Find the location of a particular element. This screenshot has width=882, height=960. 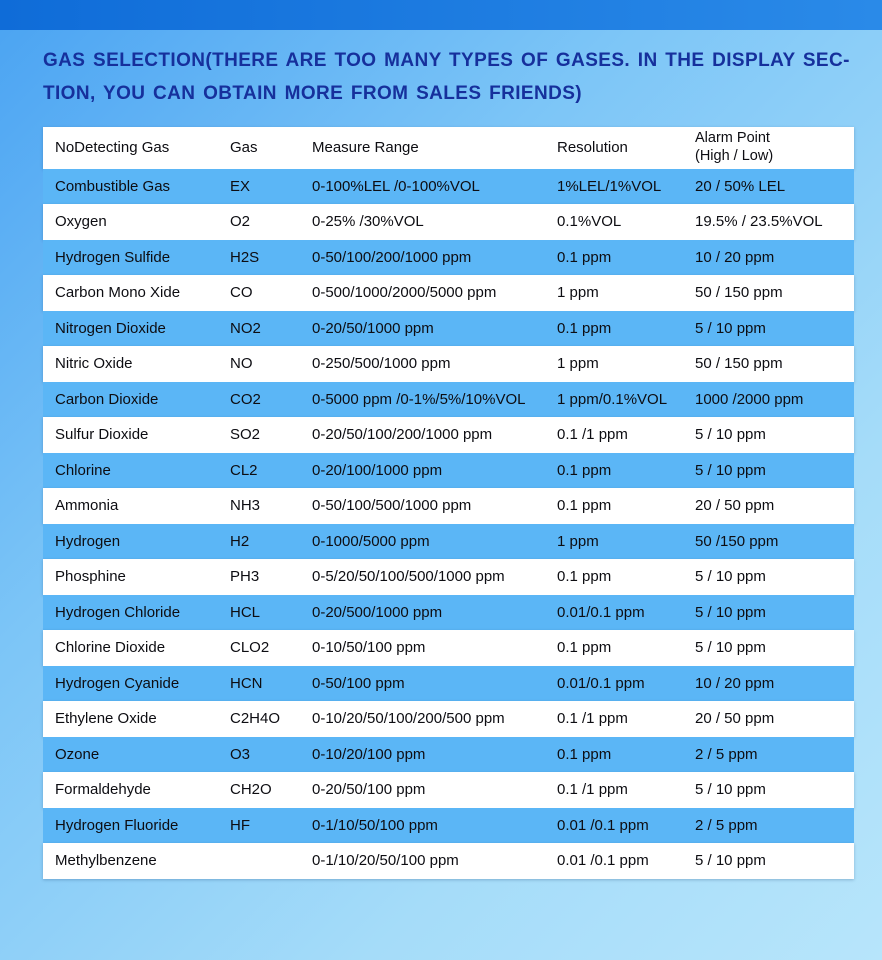

header-detecting-gas: NoDetecting Gas is located at coordinates (112, 147).